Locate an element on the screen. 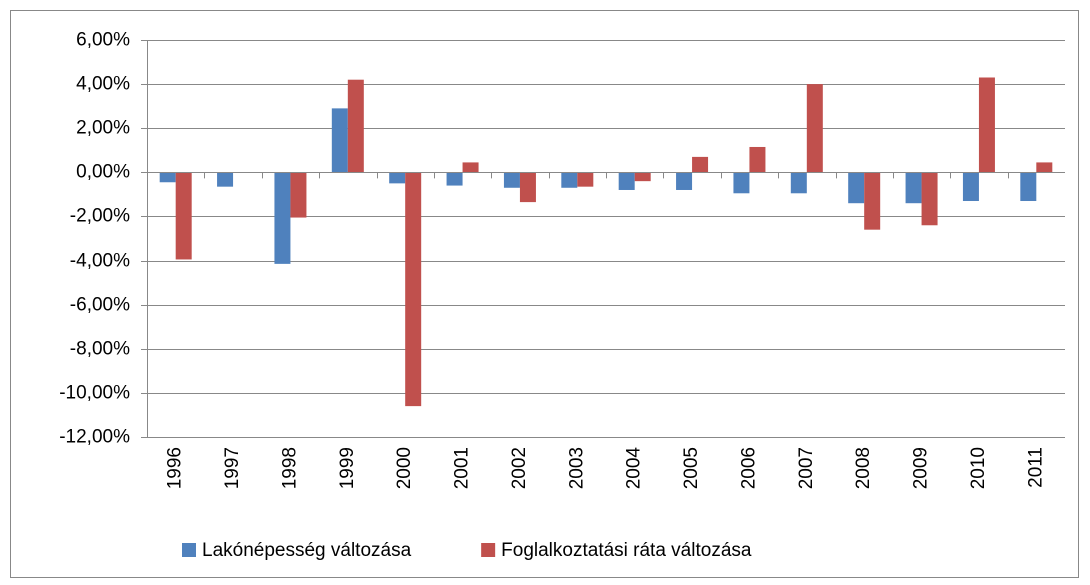  y-tick-label: -6,00% is located at coordinates (100, 305).